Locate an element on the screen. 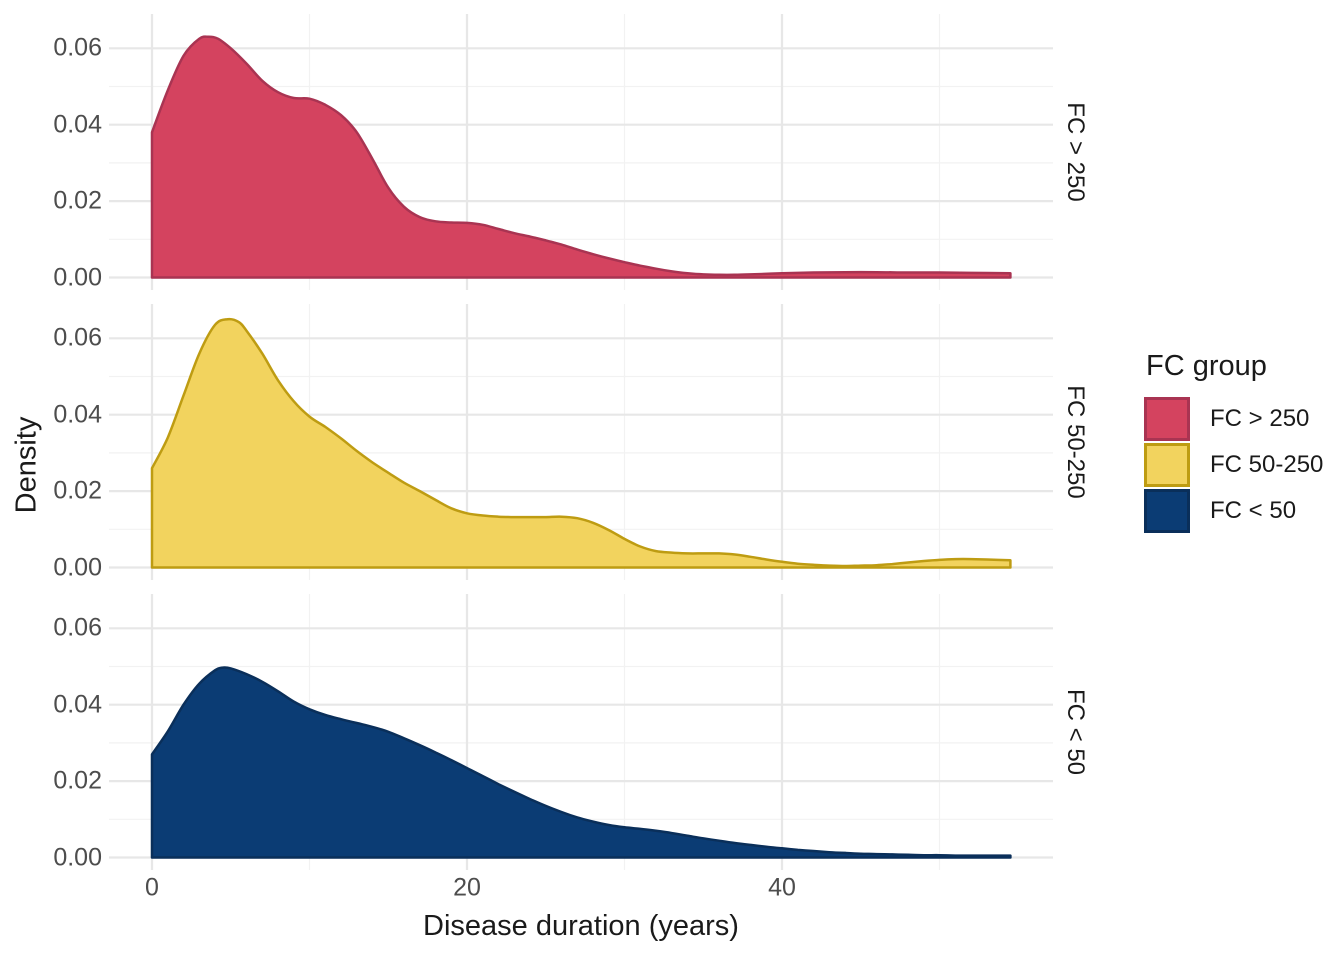 The width and height of the screenshot is (1344, 960). legend-title: FC group is located at coordinates (1206, 366).